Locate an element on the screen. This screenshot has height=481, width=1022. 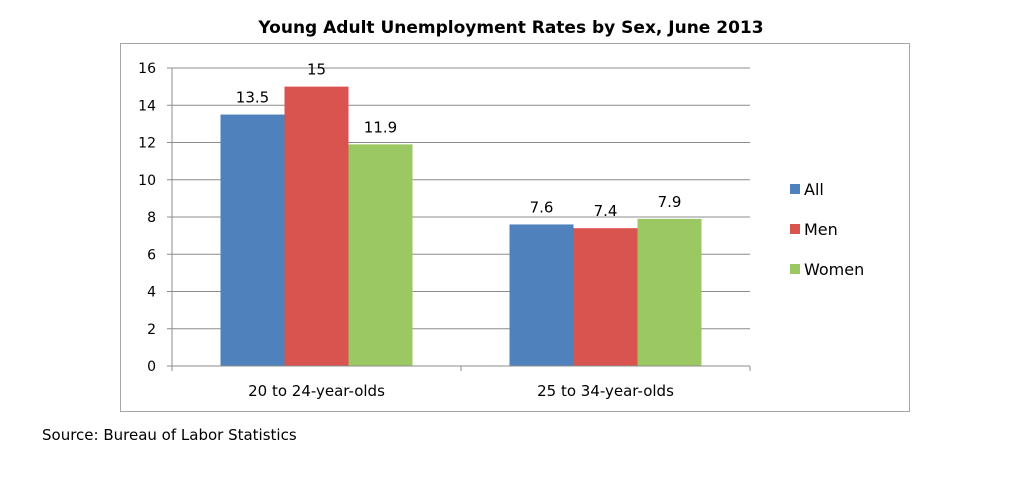
data-label: 11.9 is located at coordinates (380, 127).